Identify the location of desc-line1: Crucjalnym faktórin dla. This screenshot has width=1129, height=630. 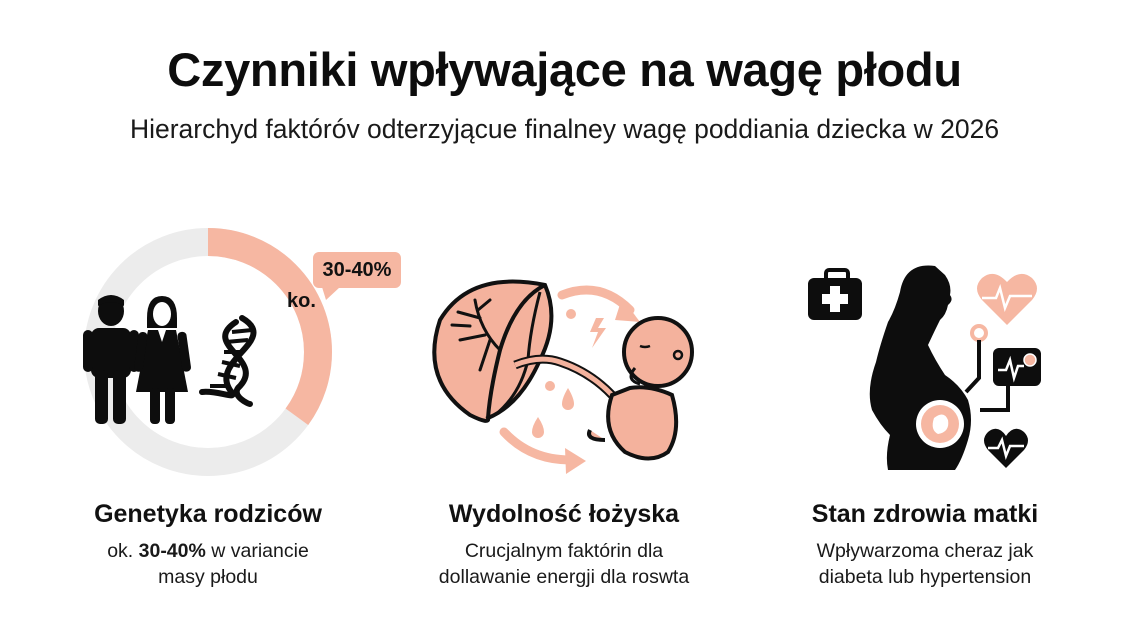
(564, 551).